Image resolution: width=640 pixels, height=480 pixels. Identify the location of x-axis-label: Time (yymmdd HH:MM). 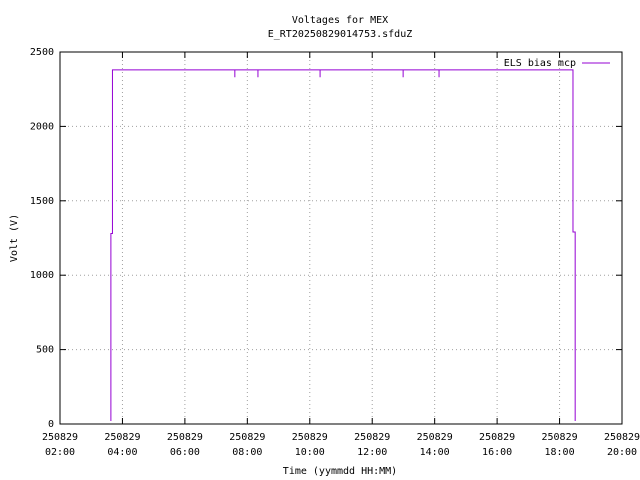
(340, 471).